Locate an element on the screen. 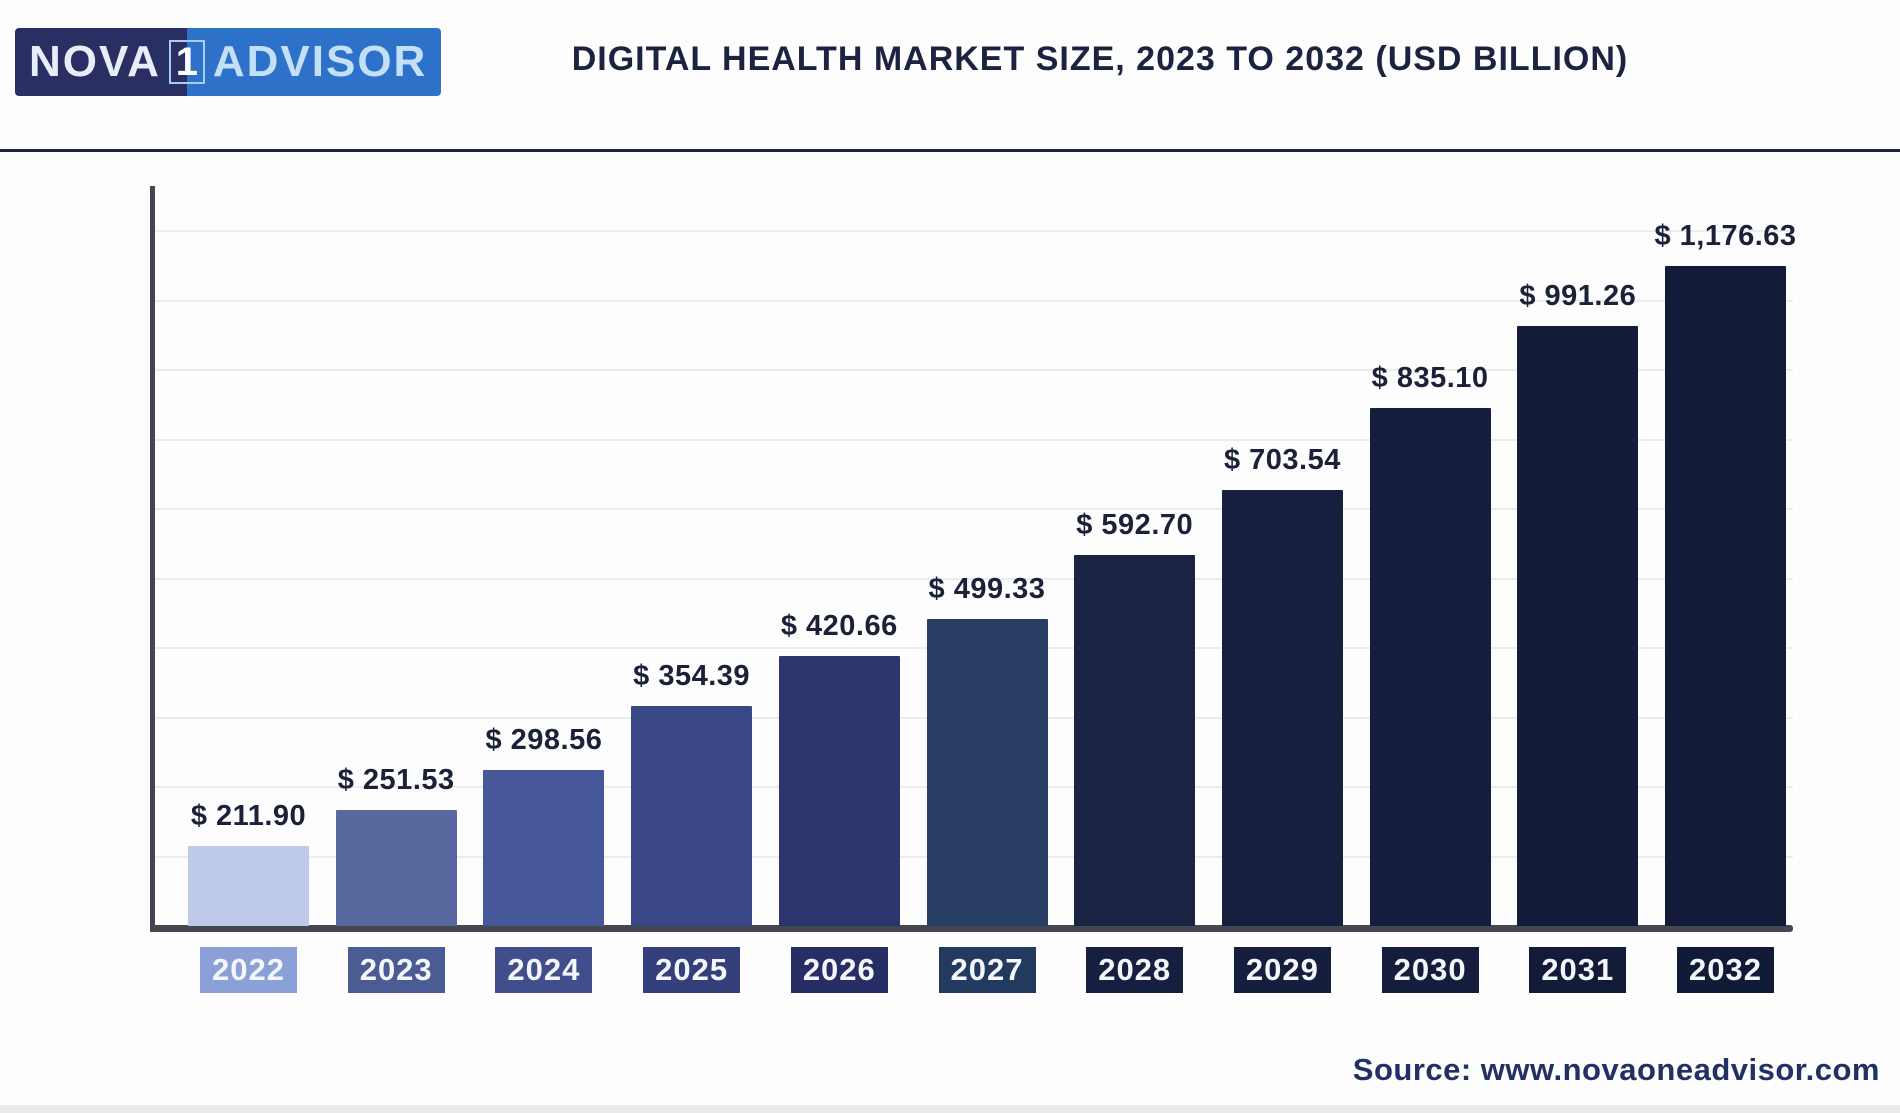  x-tick-2032: 2032 is located at coordinates (1725, 970).